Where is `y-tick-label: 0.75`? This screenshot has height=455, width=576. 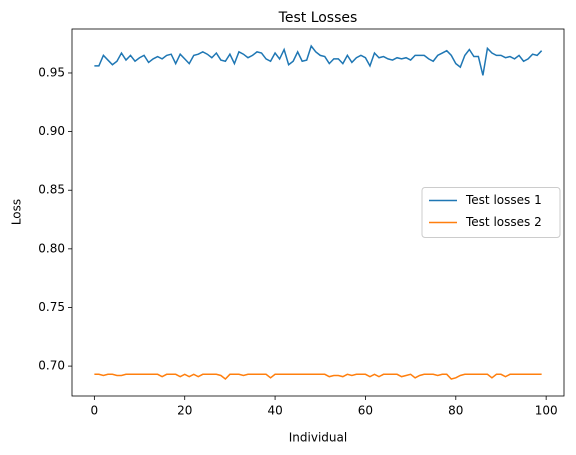 y-tick-label: 0.75 is located at coordinates (51, 307).